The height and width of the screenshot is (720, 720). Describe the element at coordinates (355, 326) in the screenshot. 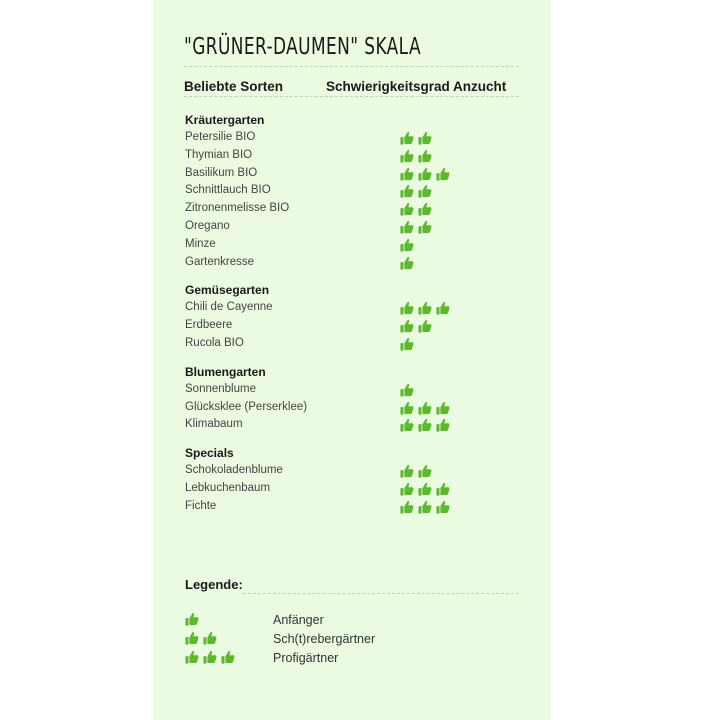

I see `list-item: Erdbeere` at that location.